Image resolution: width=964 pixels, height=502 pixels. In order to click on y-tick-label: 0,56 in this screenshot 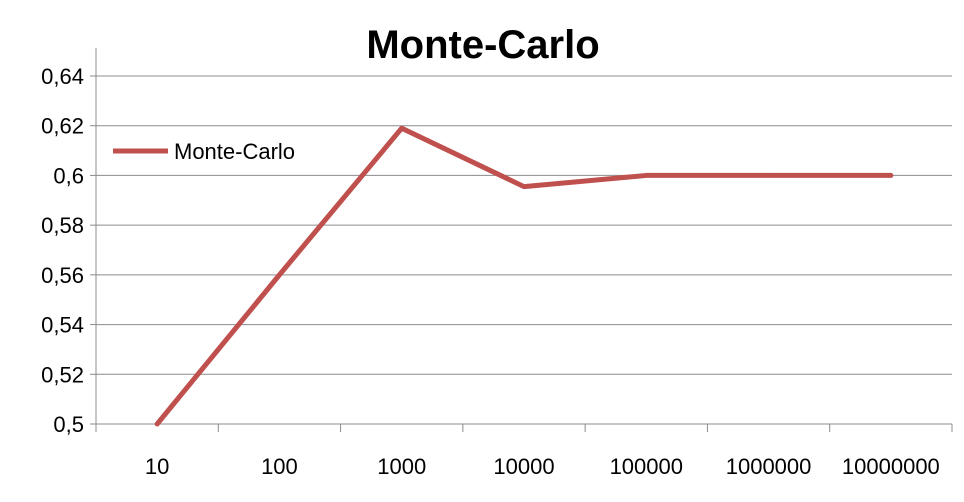, I will do `click(62, 275)`.